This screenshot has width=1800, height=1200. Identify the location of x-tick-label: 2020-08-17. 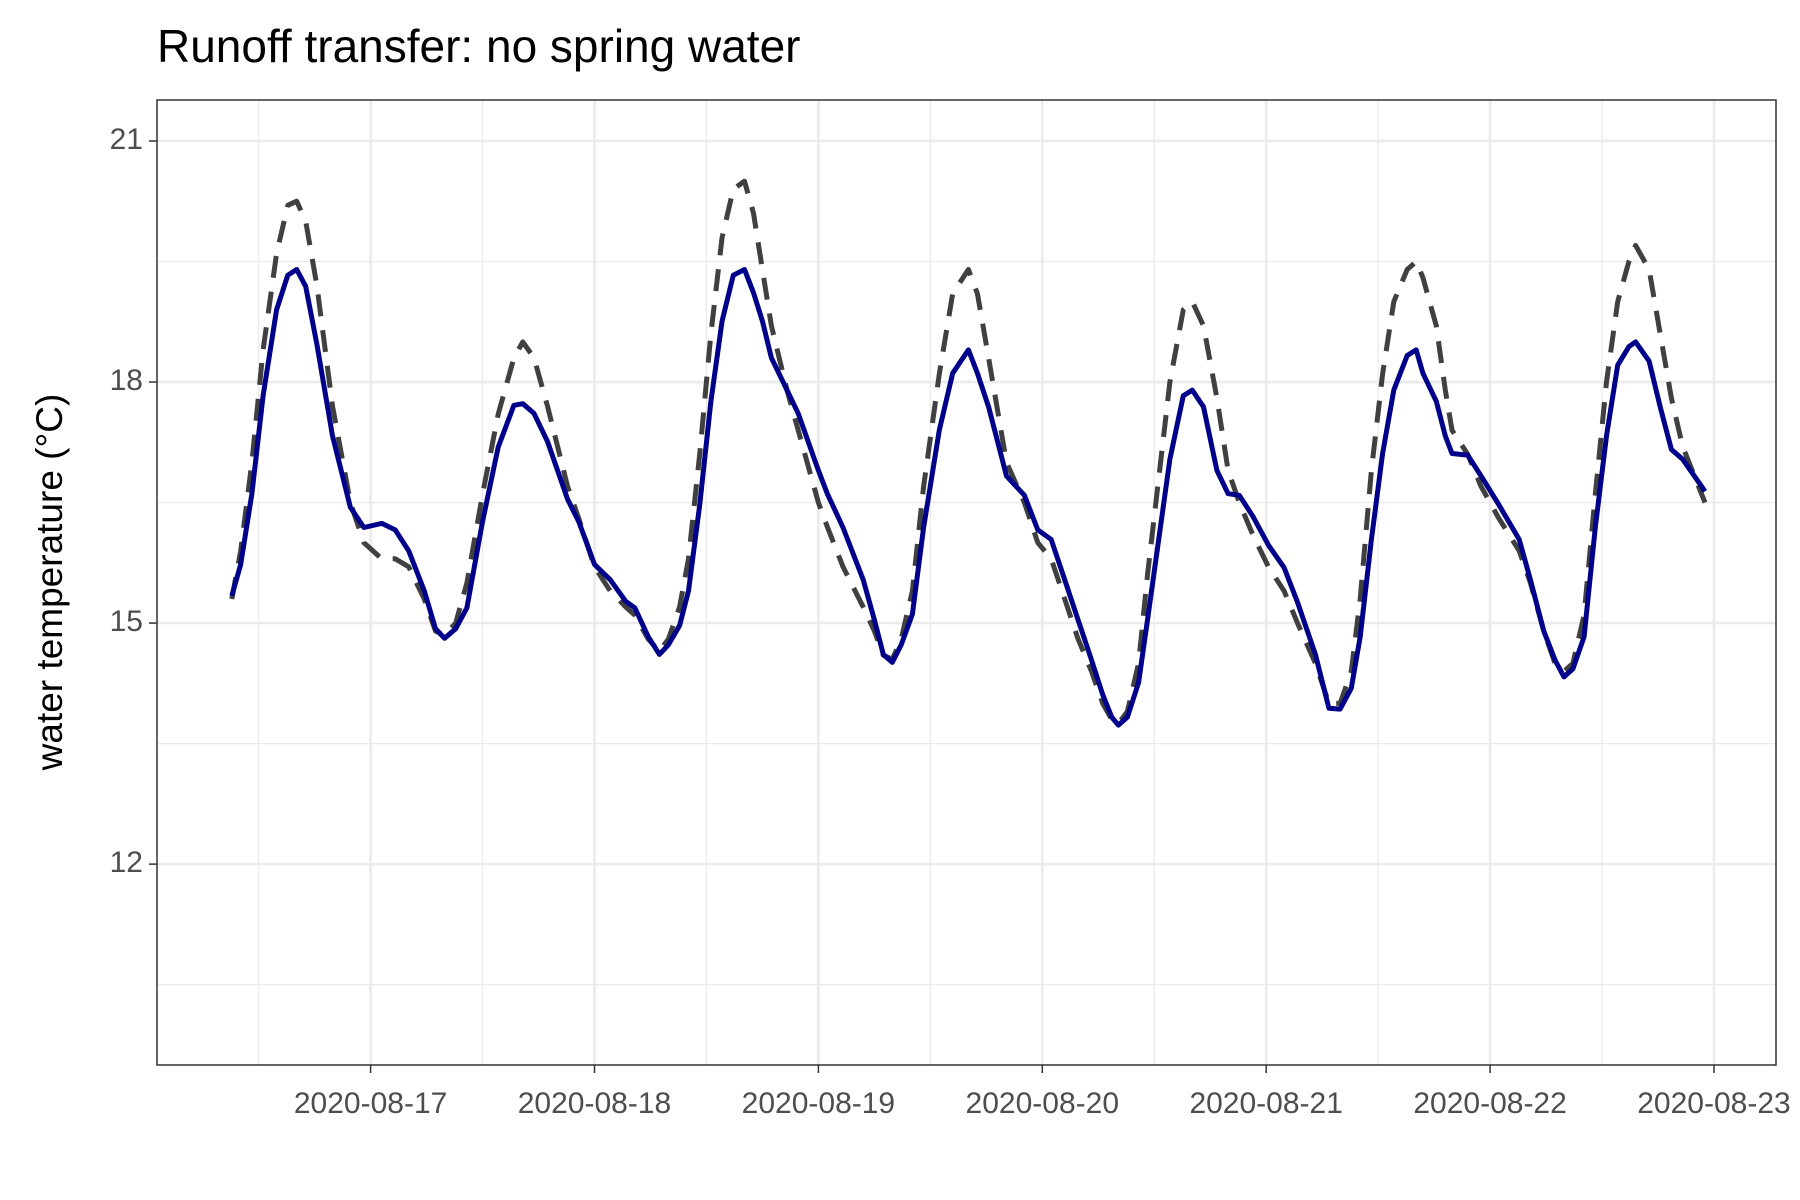
(370, 1103).